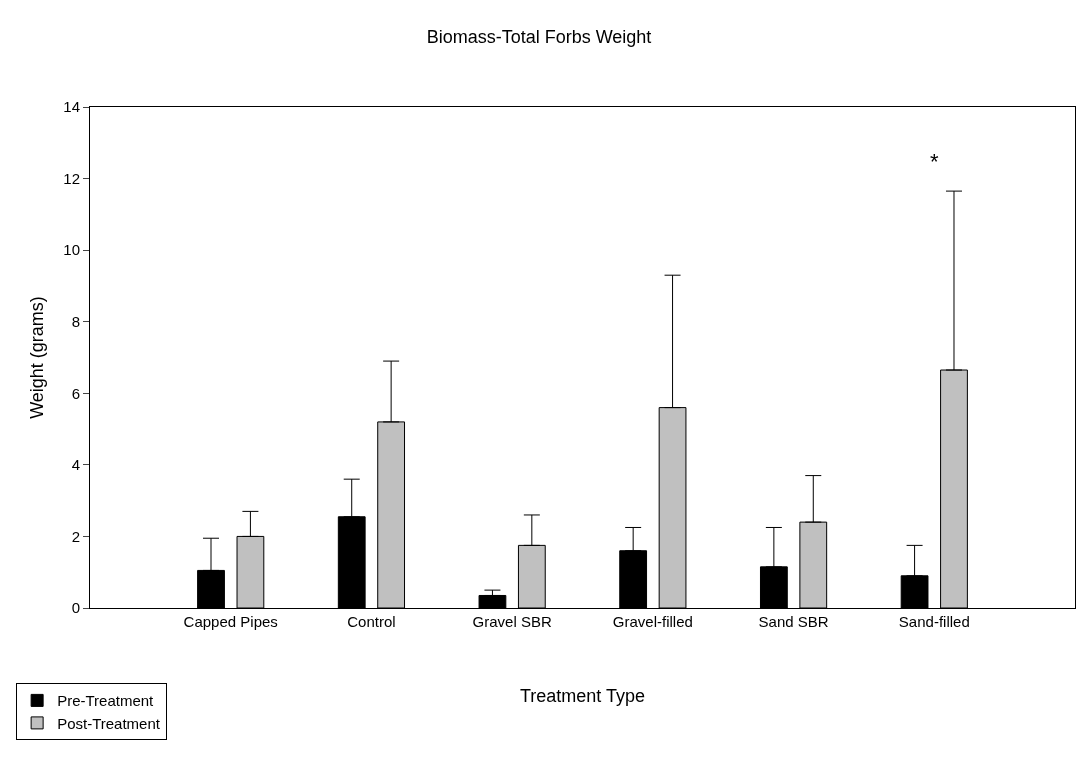  What do you see at coordinates (371, 621) in the screenshot?
I see `x-tick-label: Control` at bounding box center [371, 621].